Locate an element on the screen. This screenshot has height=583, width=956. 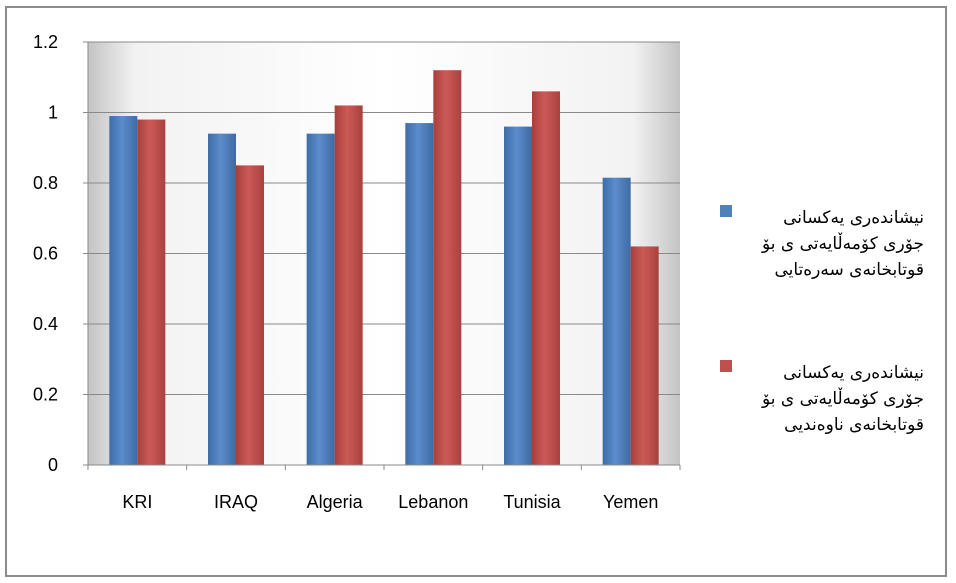
y-tick-label: 0.8 is located at coordinates (45, 183).